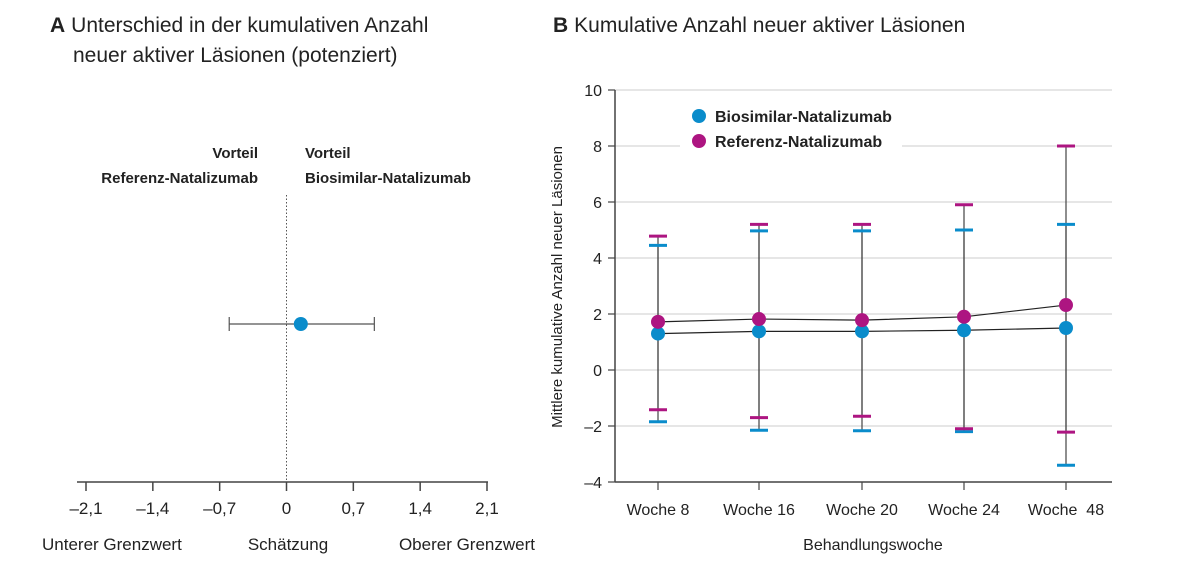 The image size is (1200, 582). I want to click on x-tick-label: Woche 8, so click(658, 510).